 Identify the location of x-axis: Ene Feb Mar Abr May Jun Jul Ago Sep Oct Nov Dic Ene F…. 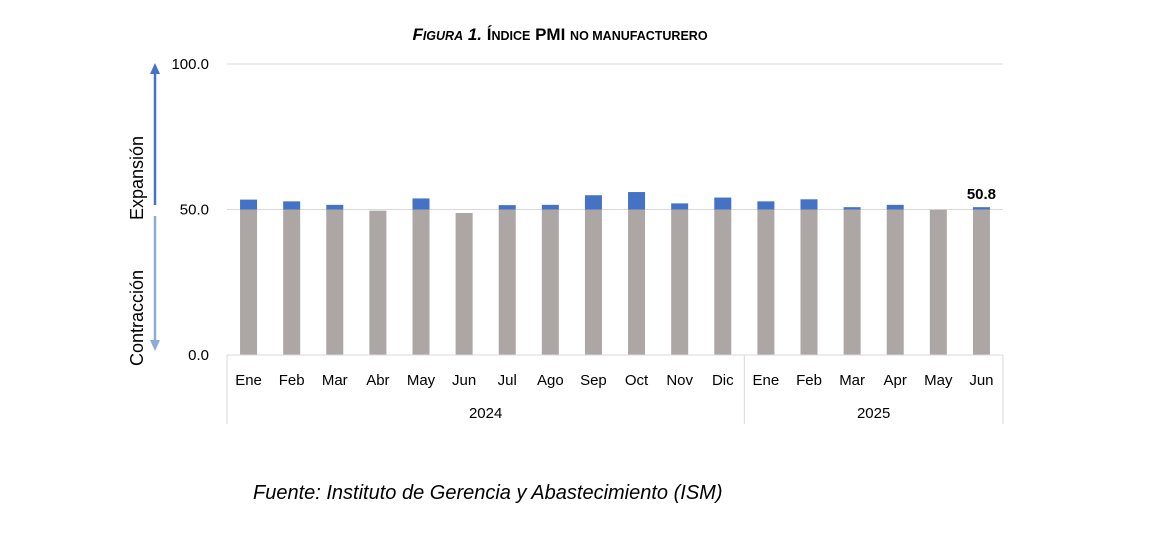
(615, 389).